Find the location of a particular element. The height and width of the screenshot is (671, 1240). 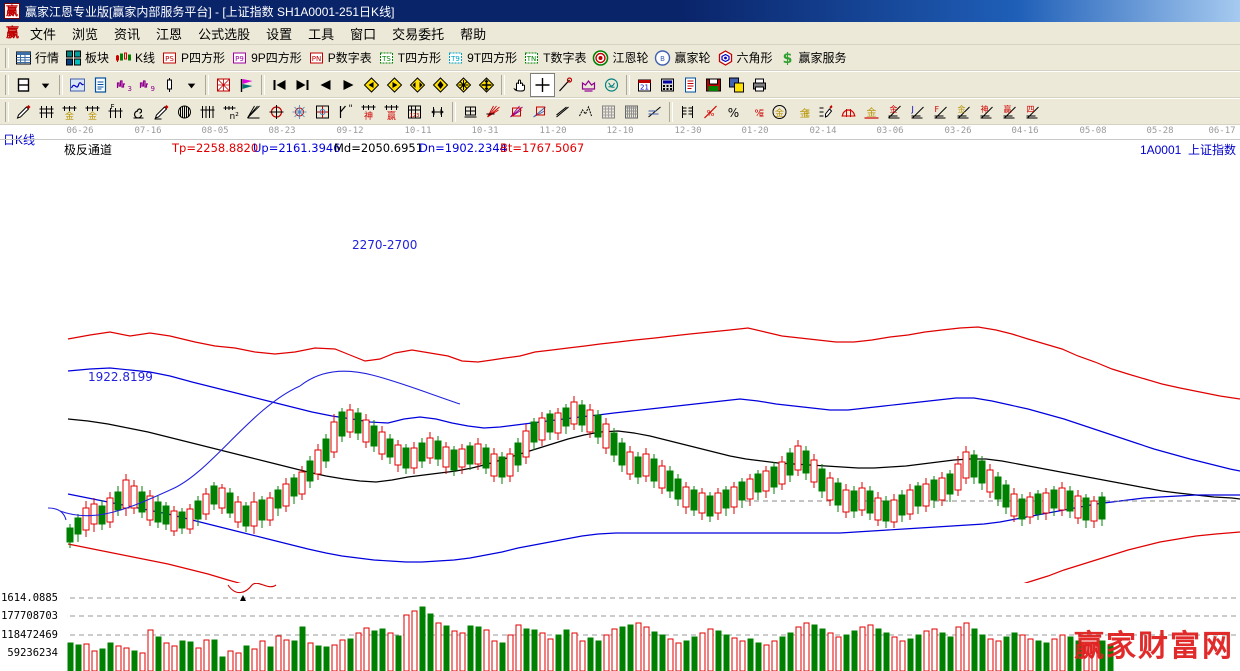

number-grid-button: 123 is located at coordinates (414, 112).